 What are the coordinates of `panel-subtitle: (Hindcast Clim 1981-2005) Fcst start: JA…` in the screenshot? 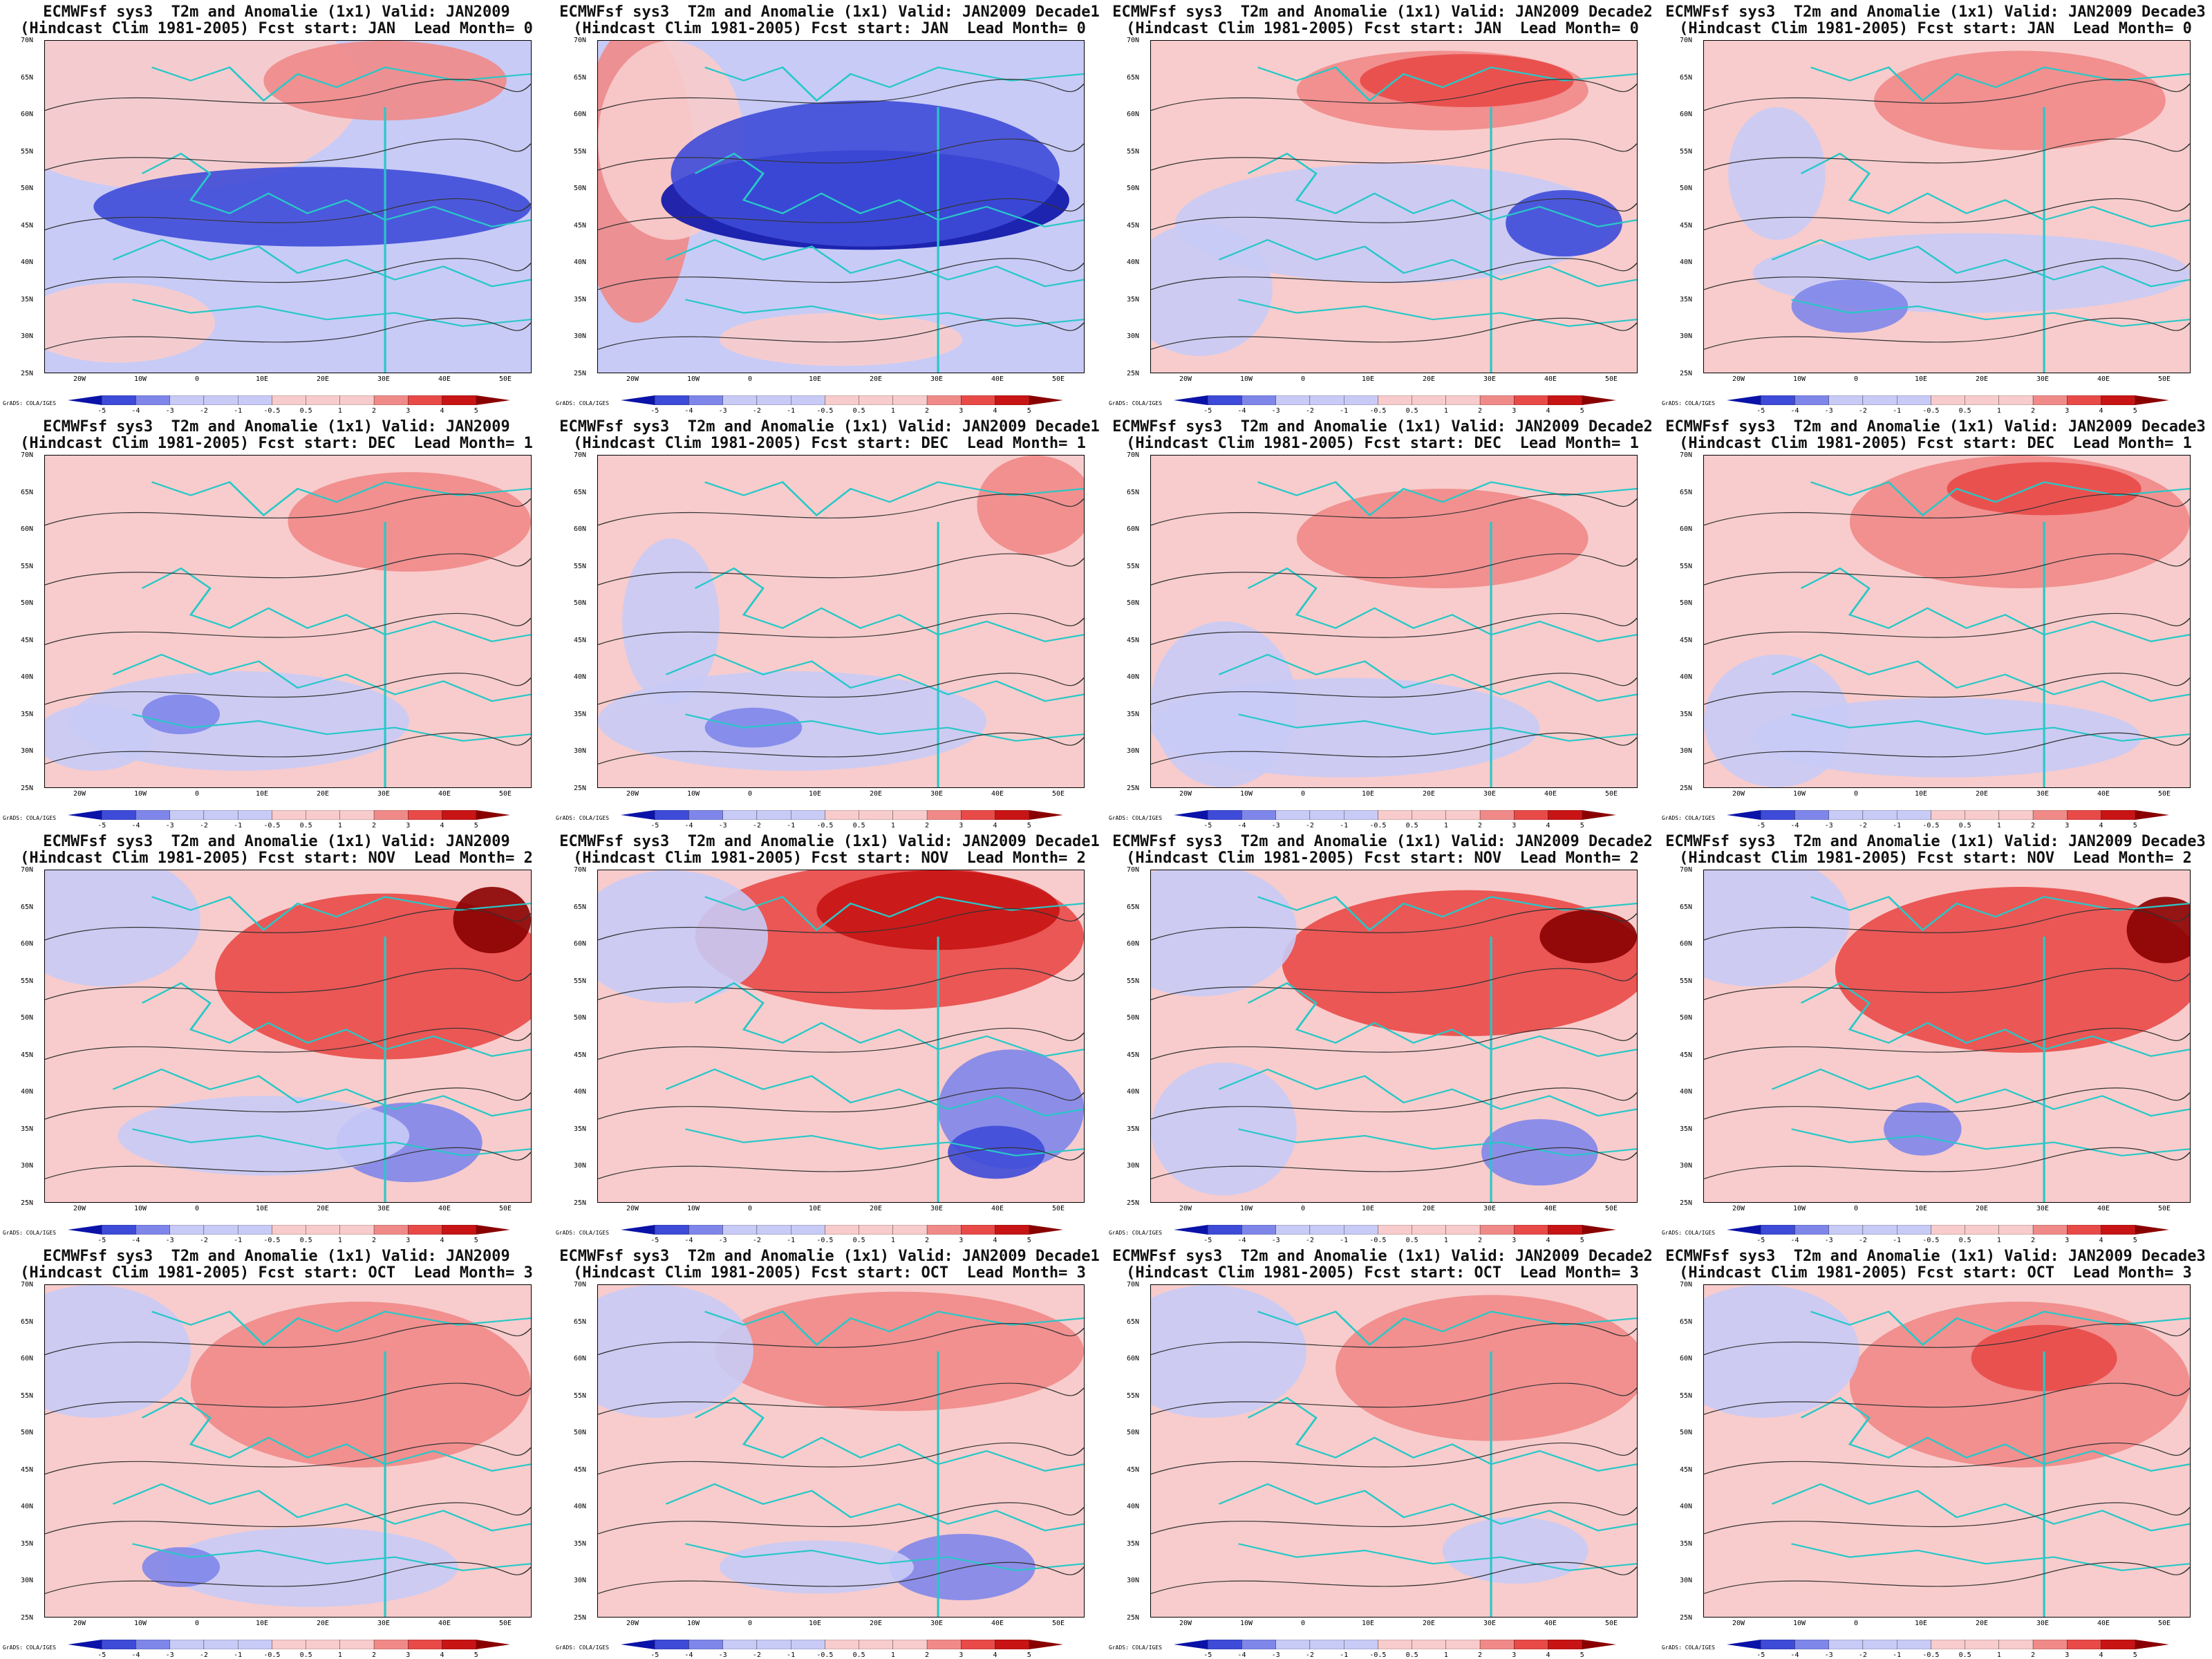 It's located at (1935, 29).